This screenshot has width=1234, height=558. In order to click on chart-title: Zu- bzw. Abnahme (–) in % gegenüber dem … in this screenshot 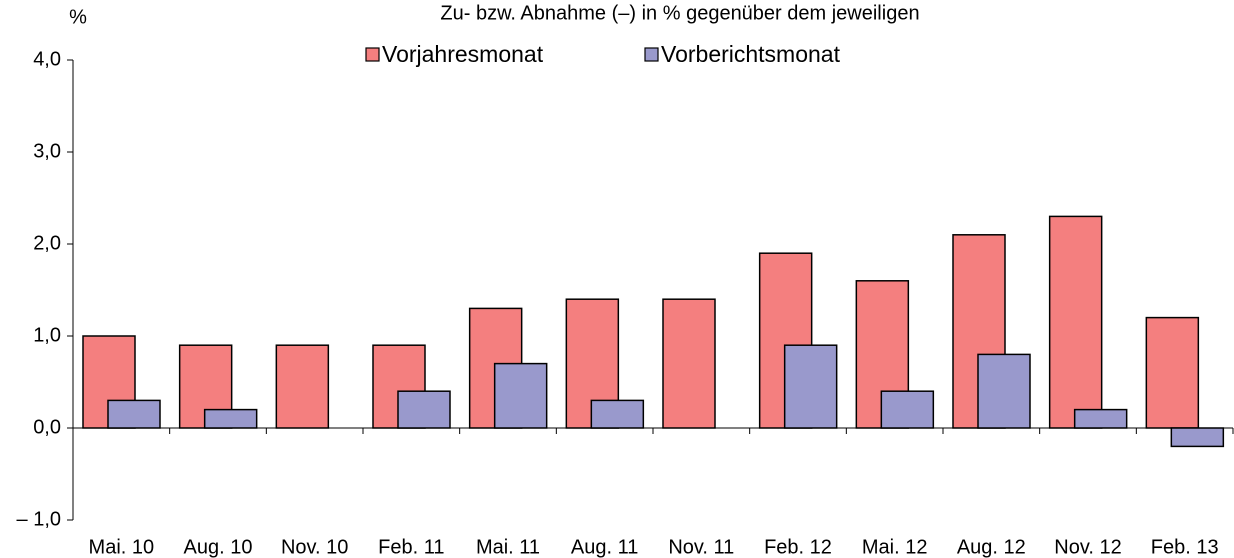, I will do `click(679, 13)`.